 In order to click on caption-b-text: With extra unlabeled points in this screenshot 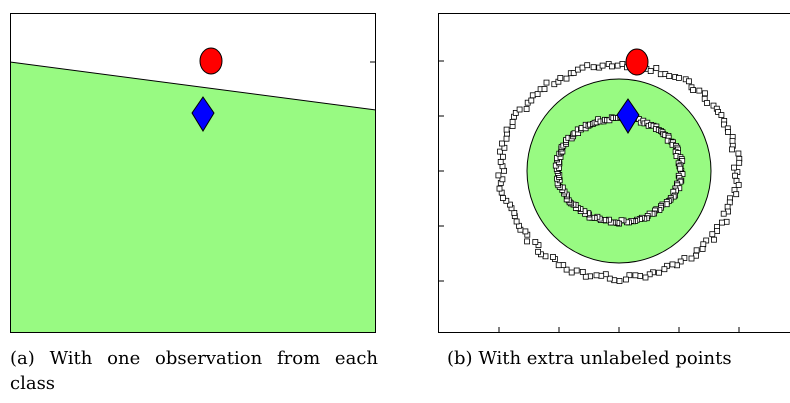, I will do `click(605, 358)`.